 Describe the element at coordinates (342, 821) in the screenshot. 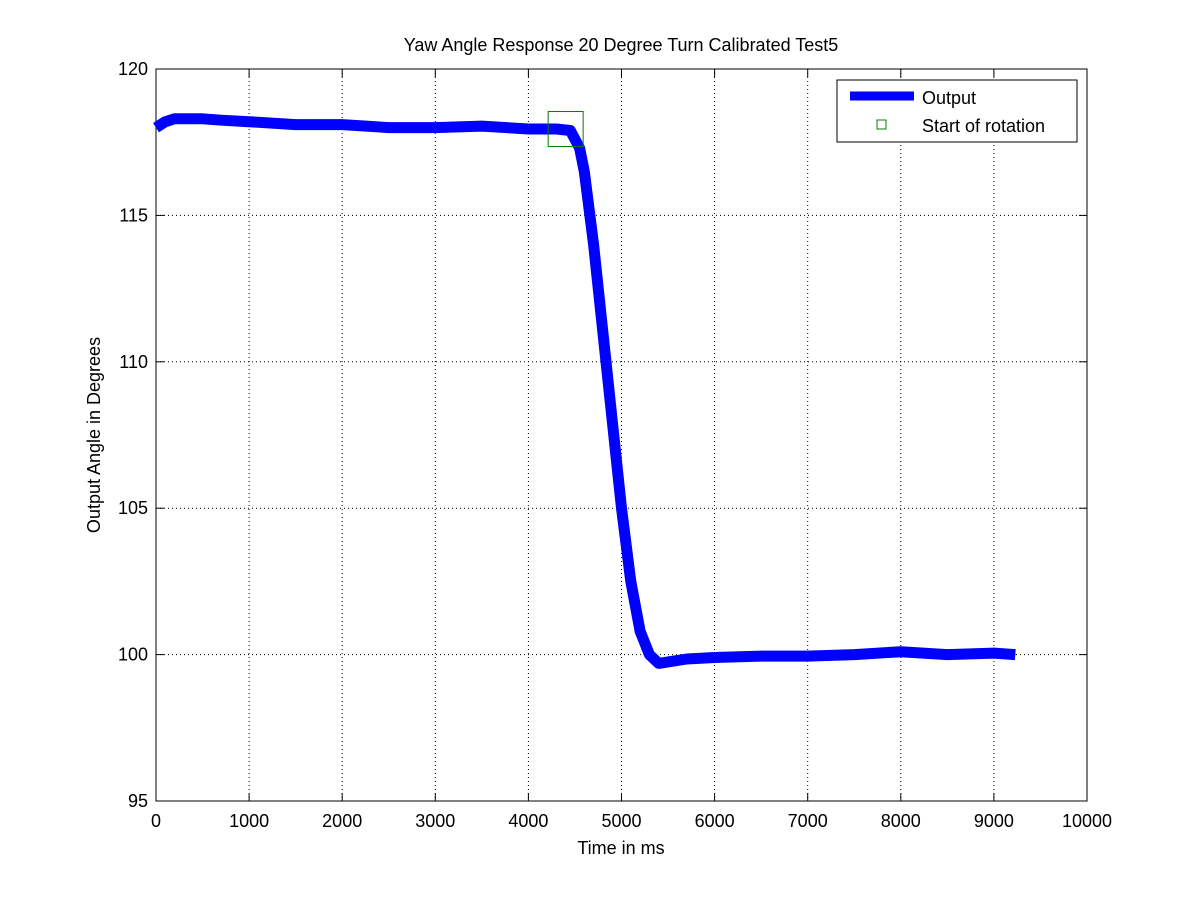

I see `x-tick-label: 2000` at that location.